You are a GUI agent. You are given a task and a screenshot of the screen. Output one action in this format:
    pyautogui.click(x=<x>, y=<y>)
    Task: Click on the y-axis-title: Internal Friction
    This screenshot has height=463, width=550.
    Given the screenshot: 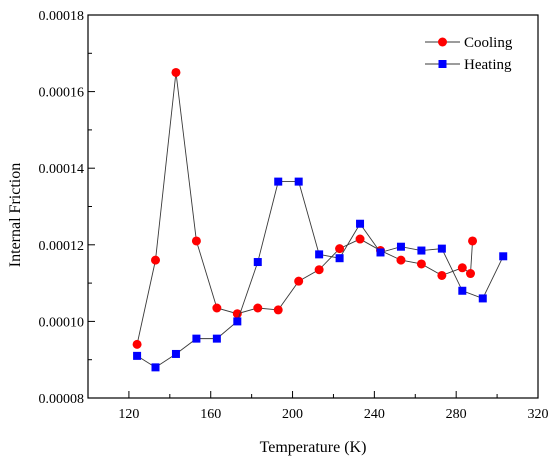 What is the action you would take?
    pyautogui.click(x=15, y=215)
    